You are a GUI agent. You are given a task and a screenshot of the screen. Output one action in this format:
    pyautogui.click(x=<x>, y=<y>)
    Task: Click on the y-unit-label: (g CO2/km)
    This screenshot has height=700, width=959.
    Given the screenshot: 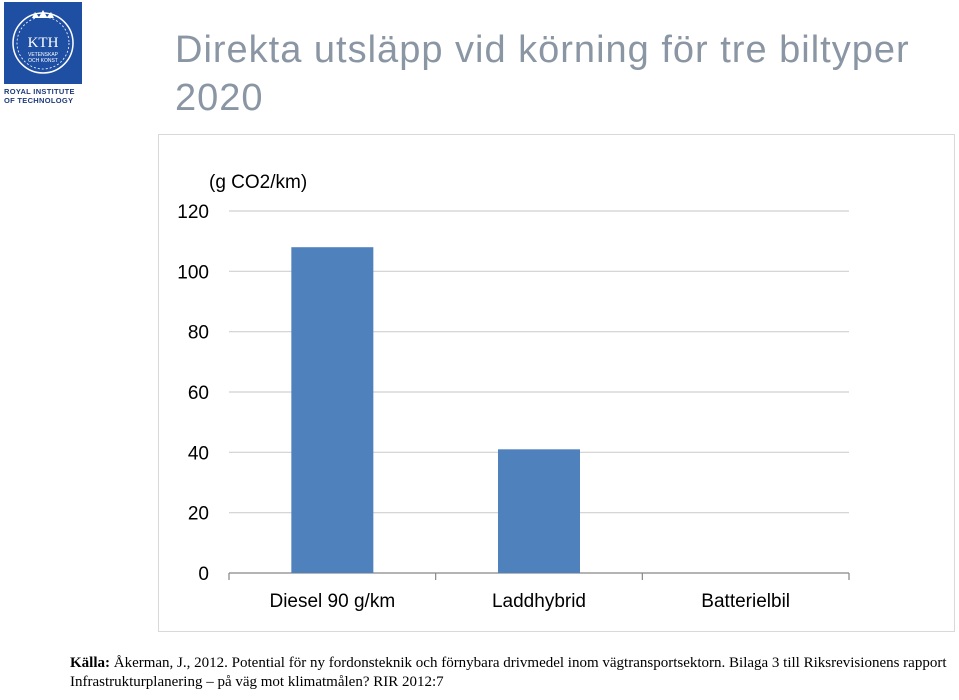 What is the action you would take?
    pyautogui.click(x=258, y=182)
    